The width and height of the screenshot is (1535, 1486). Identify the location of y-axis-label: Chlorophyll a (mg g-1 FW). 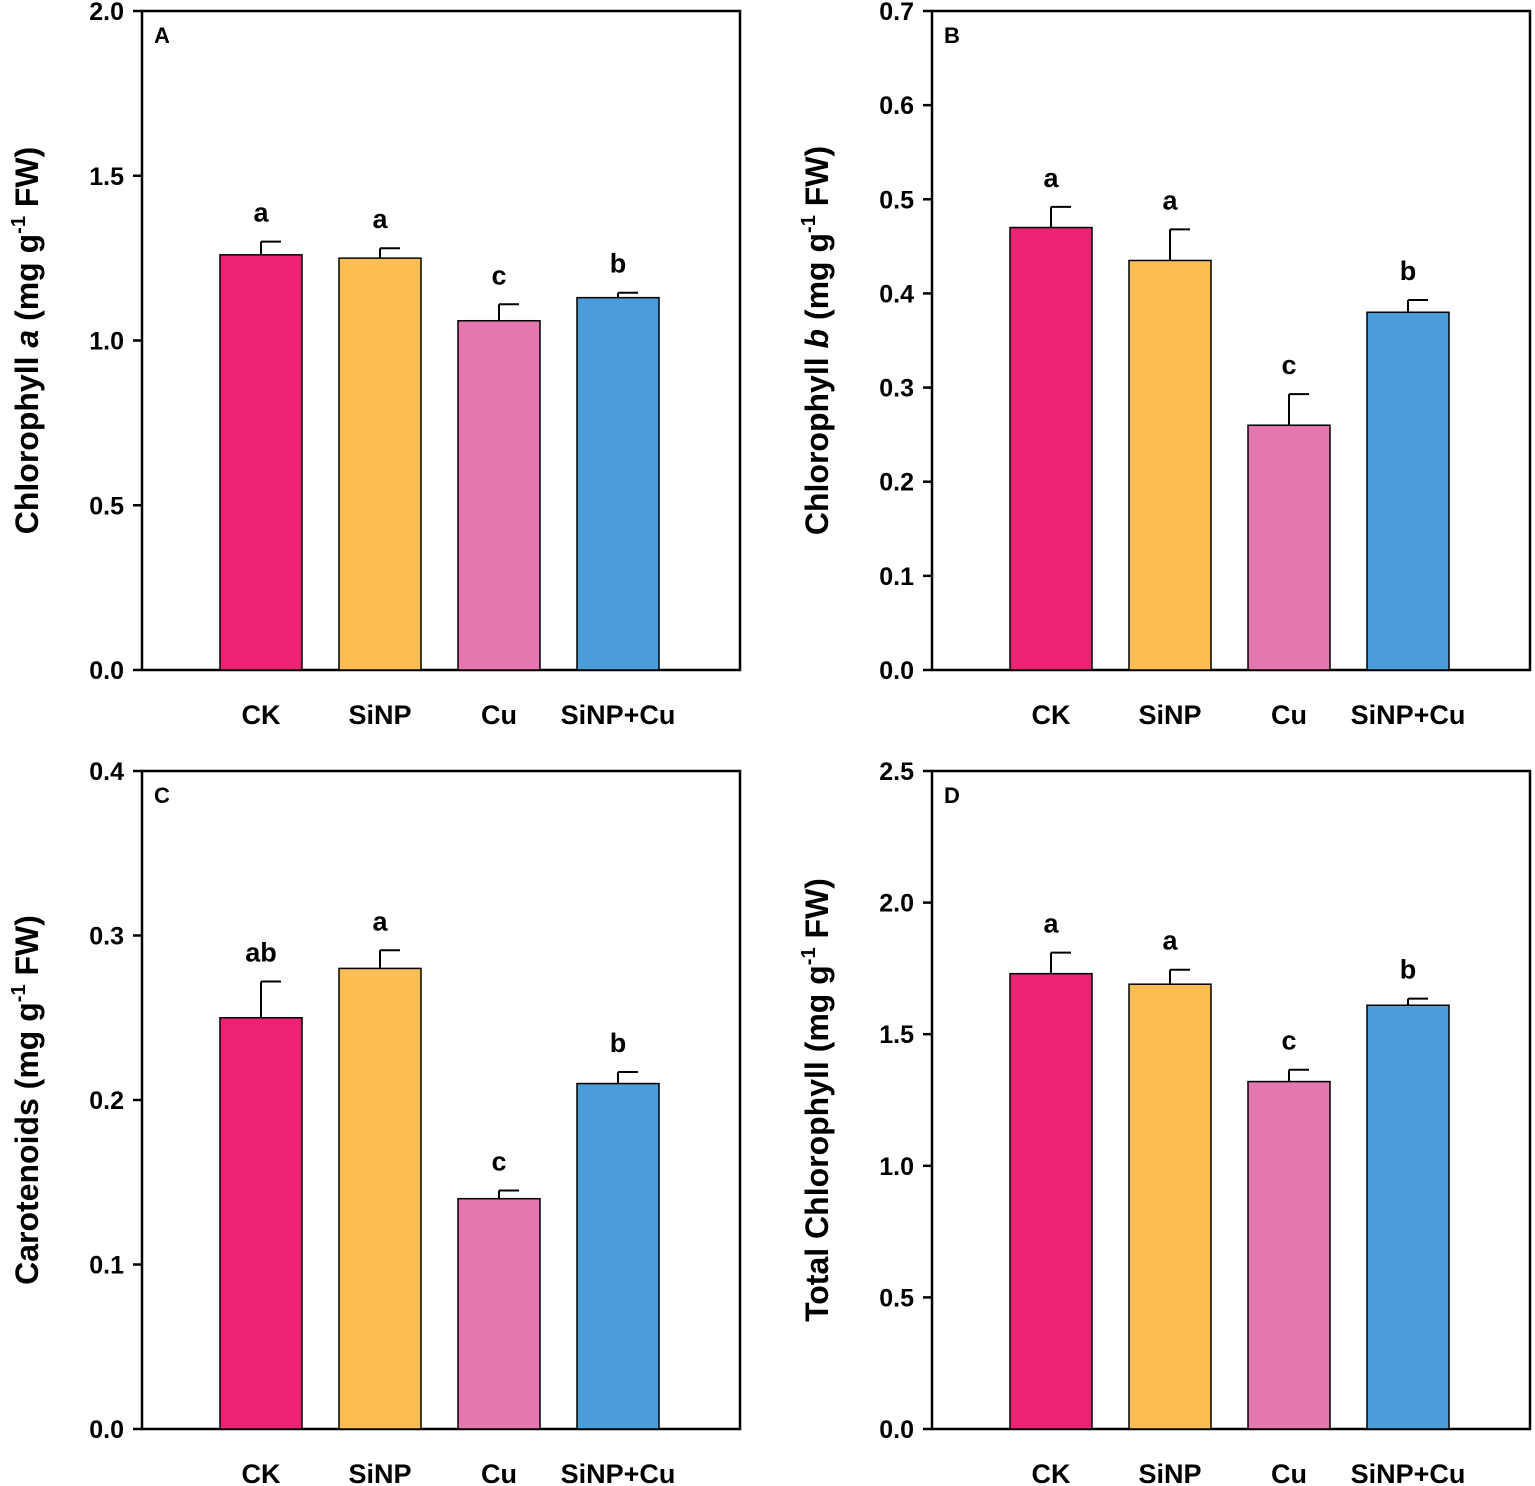
(26, 341).